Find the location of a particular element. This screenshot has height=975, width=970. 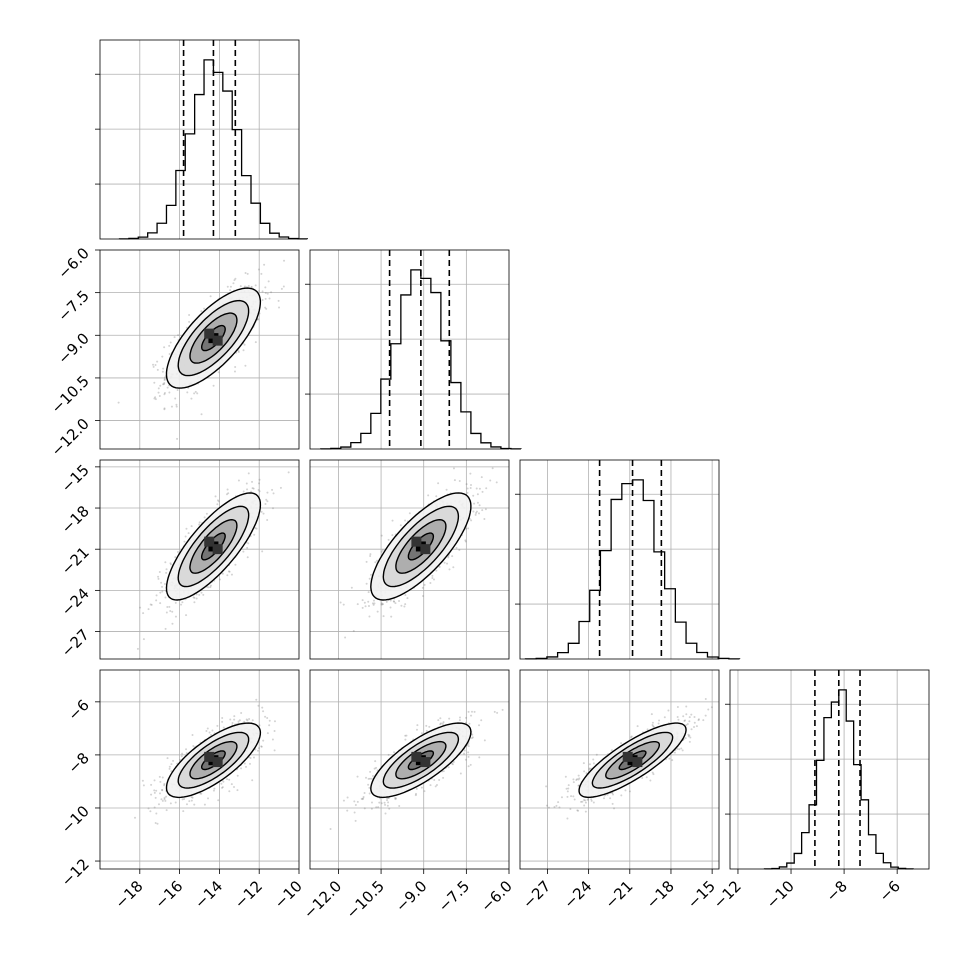

x-tick-label-0-2: −14 is located at coordinates (208, 894).